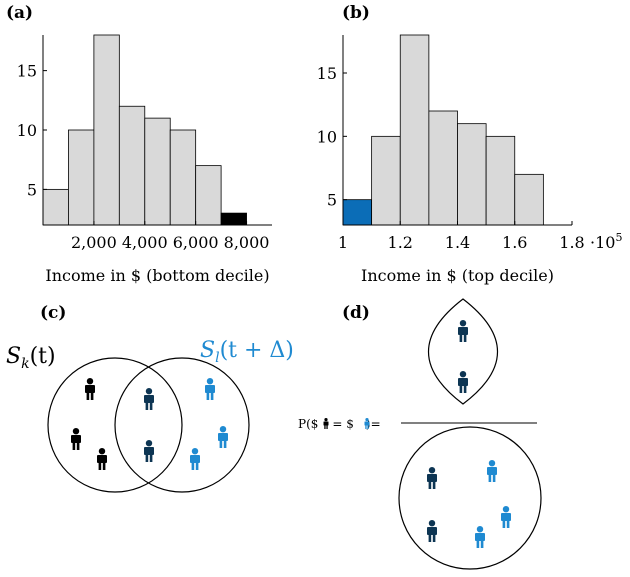 The width and height of the screenshot is (630, 577). I want to click on x-tick-label: 1.2, so click(400, 242).